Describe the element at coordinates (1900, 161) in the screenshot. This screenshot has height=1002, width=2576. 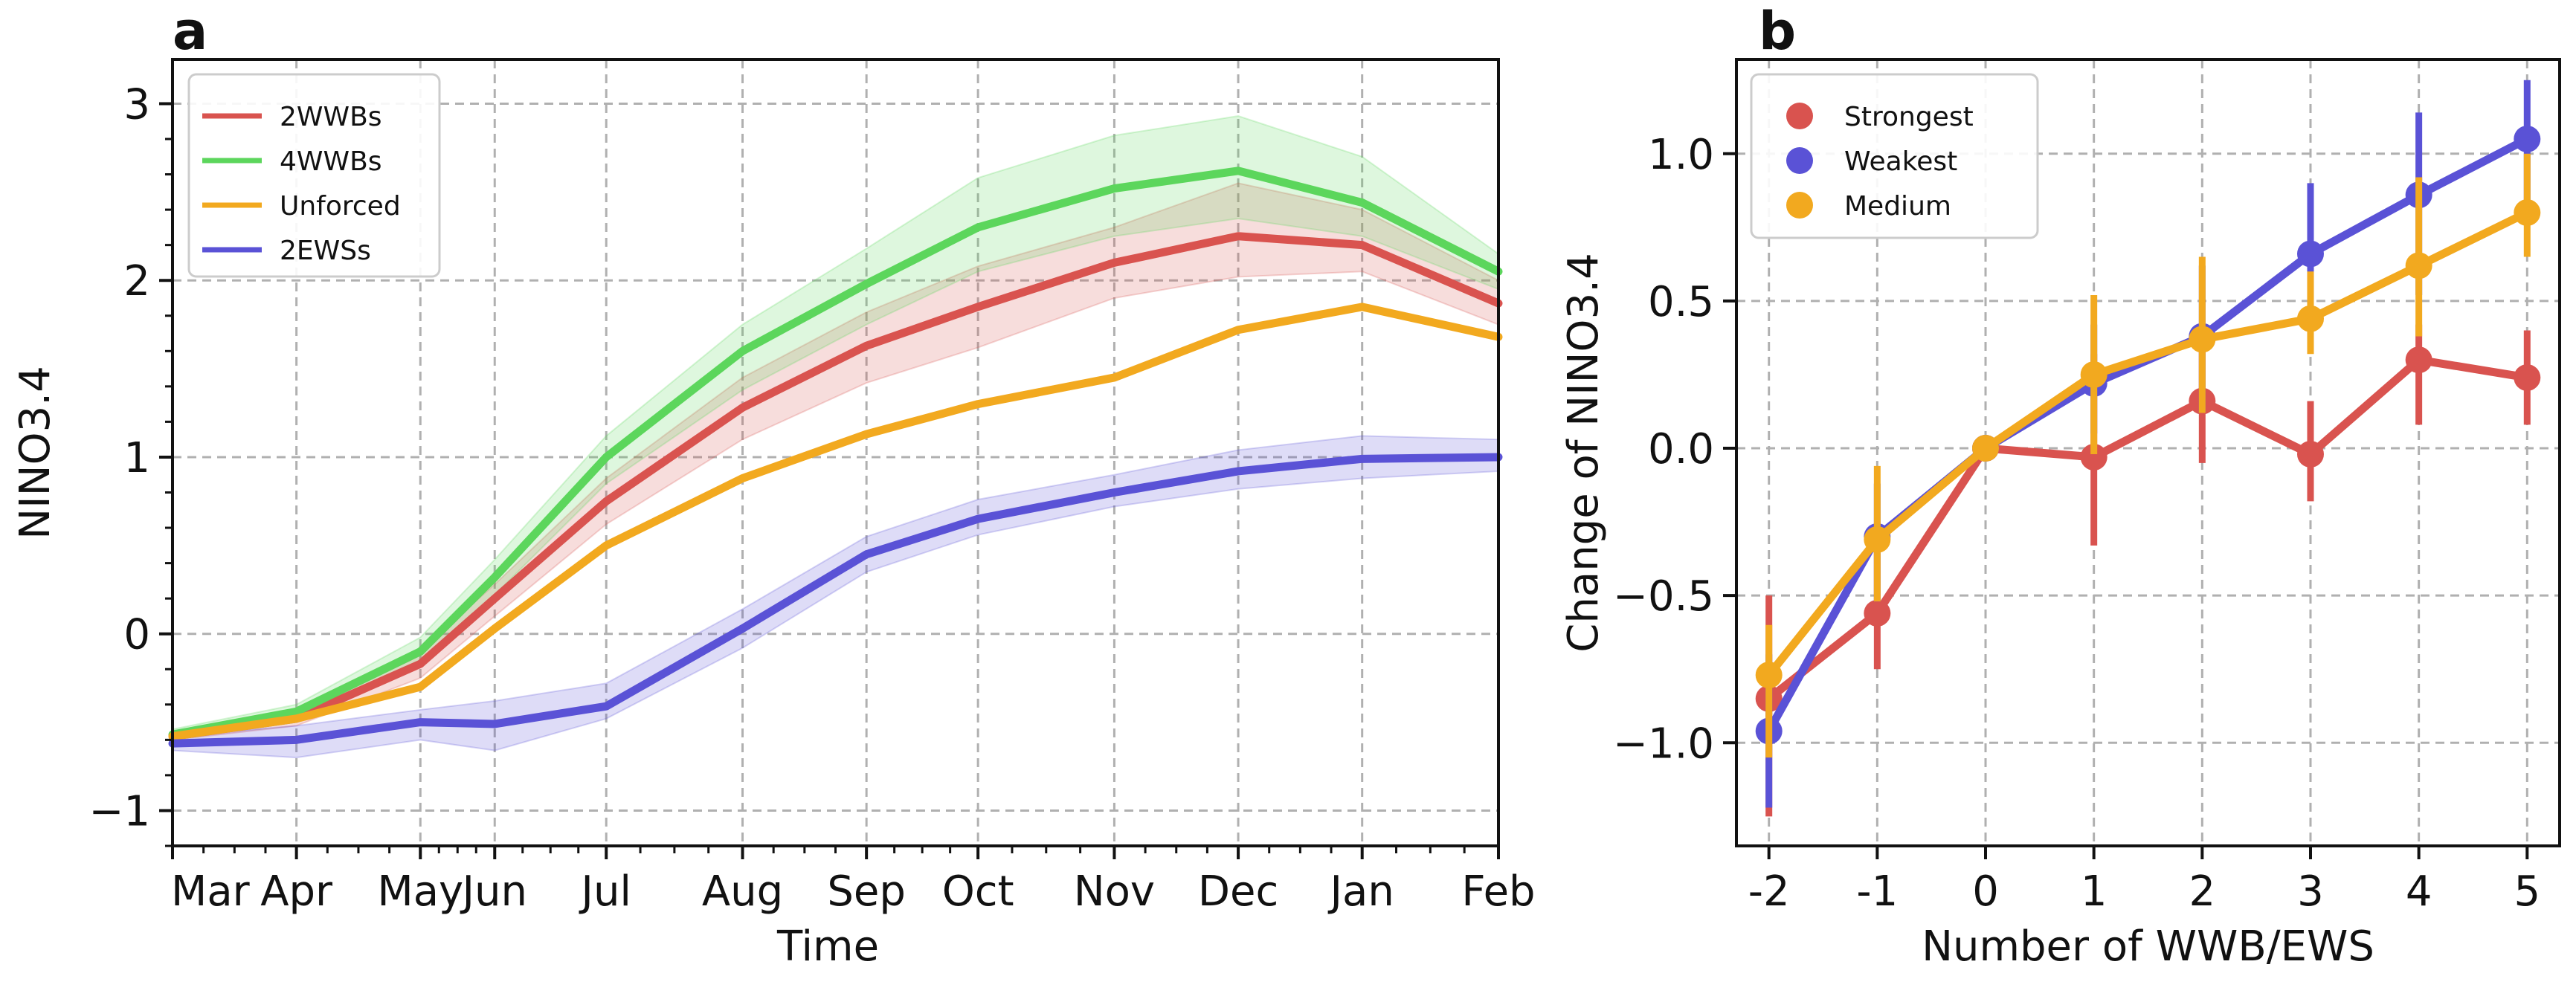
I see `legend-label-weakest: Weakest` at that location.